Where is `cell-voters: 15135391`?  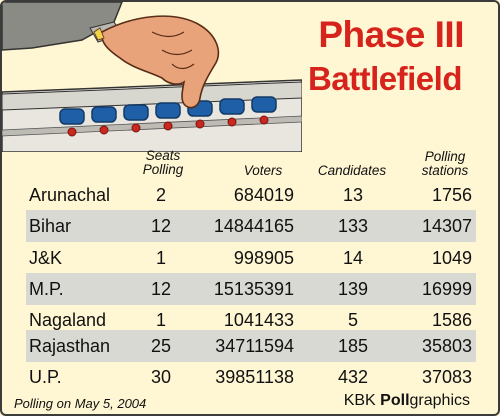
cell-voters: 15135391 is located at coordinates (253, 289).